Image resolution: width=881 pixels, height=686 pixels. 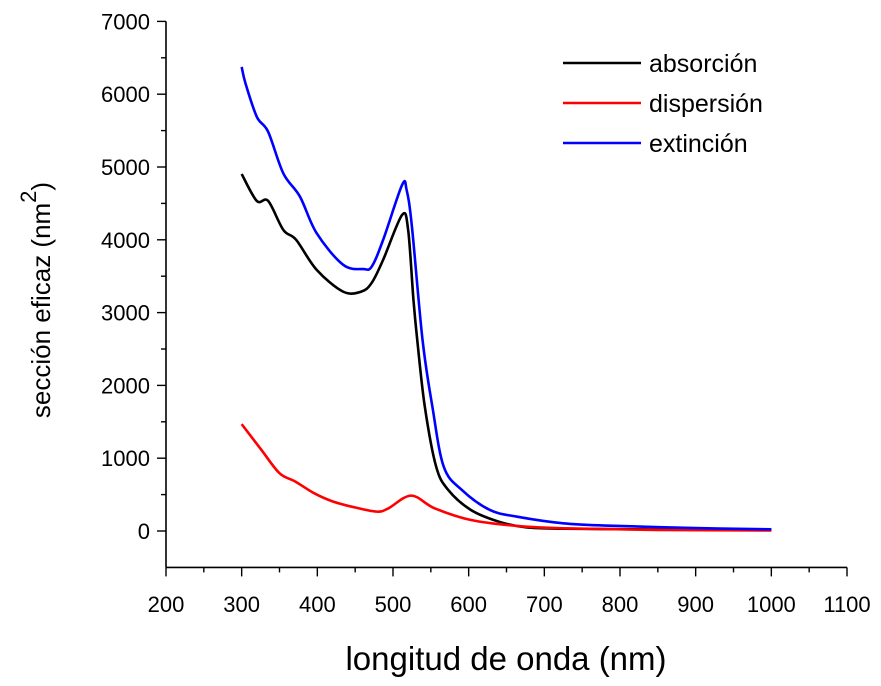 I want to click on legend-label: extinción, so click(x=698, y=144).